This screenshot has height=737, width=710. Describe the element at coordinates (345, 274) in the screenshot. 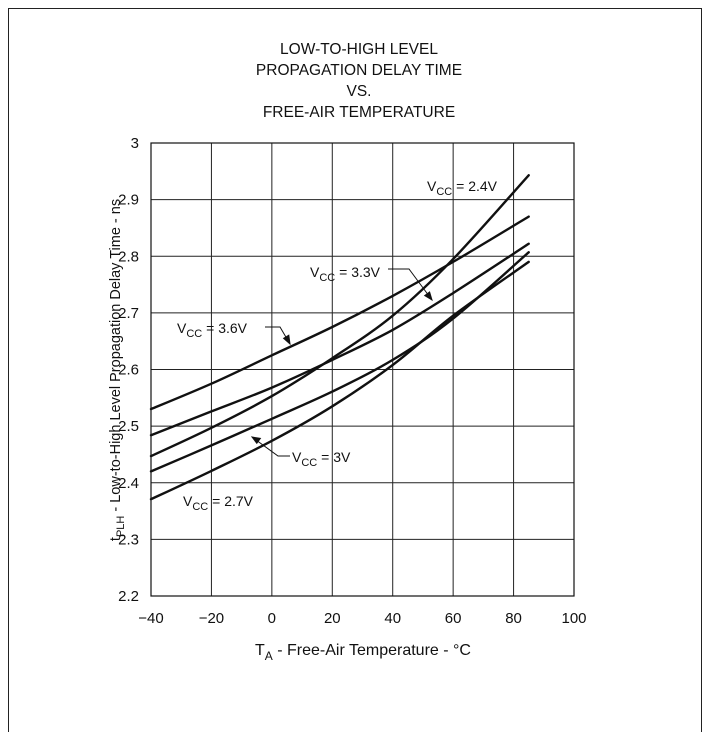

I see `annotation-vcc-3-3v: VCC = 3.3V` at that location.